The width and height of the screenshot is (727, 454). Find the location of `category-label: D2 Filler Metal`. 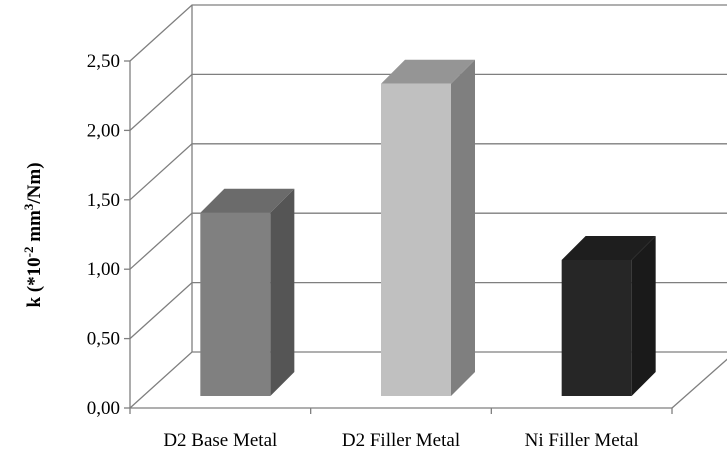

category-label: D2 Filler Metal is located at coordinates (401, 440).